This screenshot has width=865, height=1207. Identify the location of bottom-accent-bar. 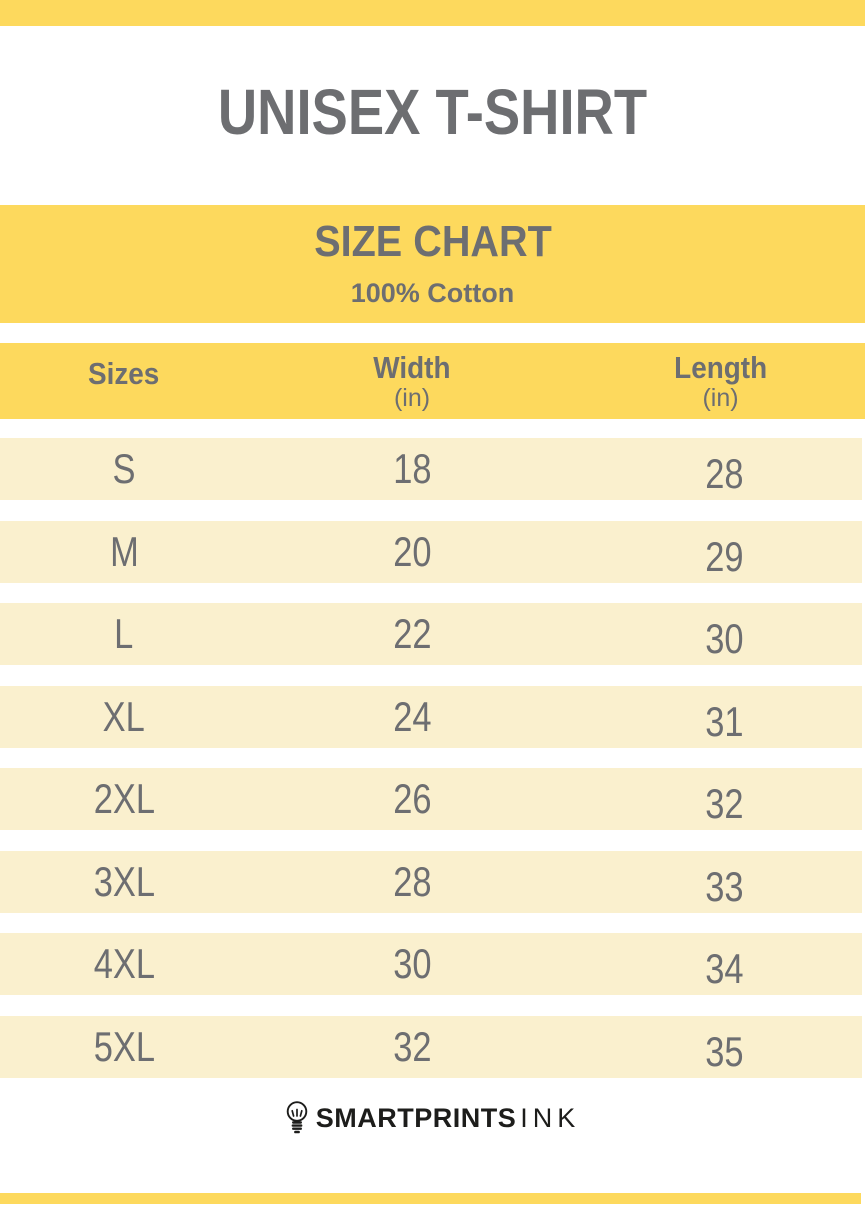
(430, 1198).